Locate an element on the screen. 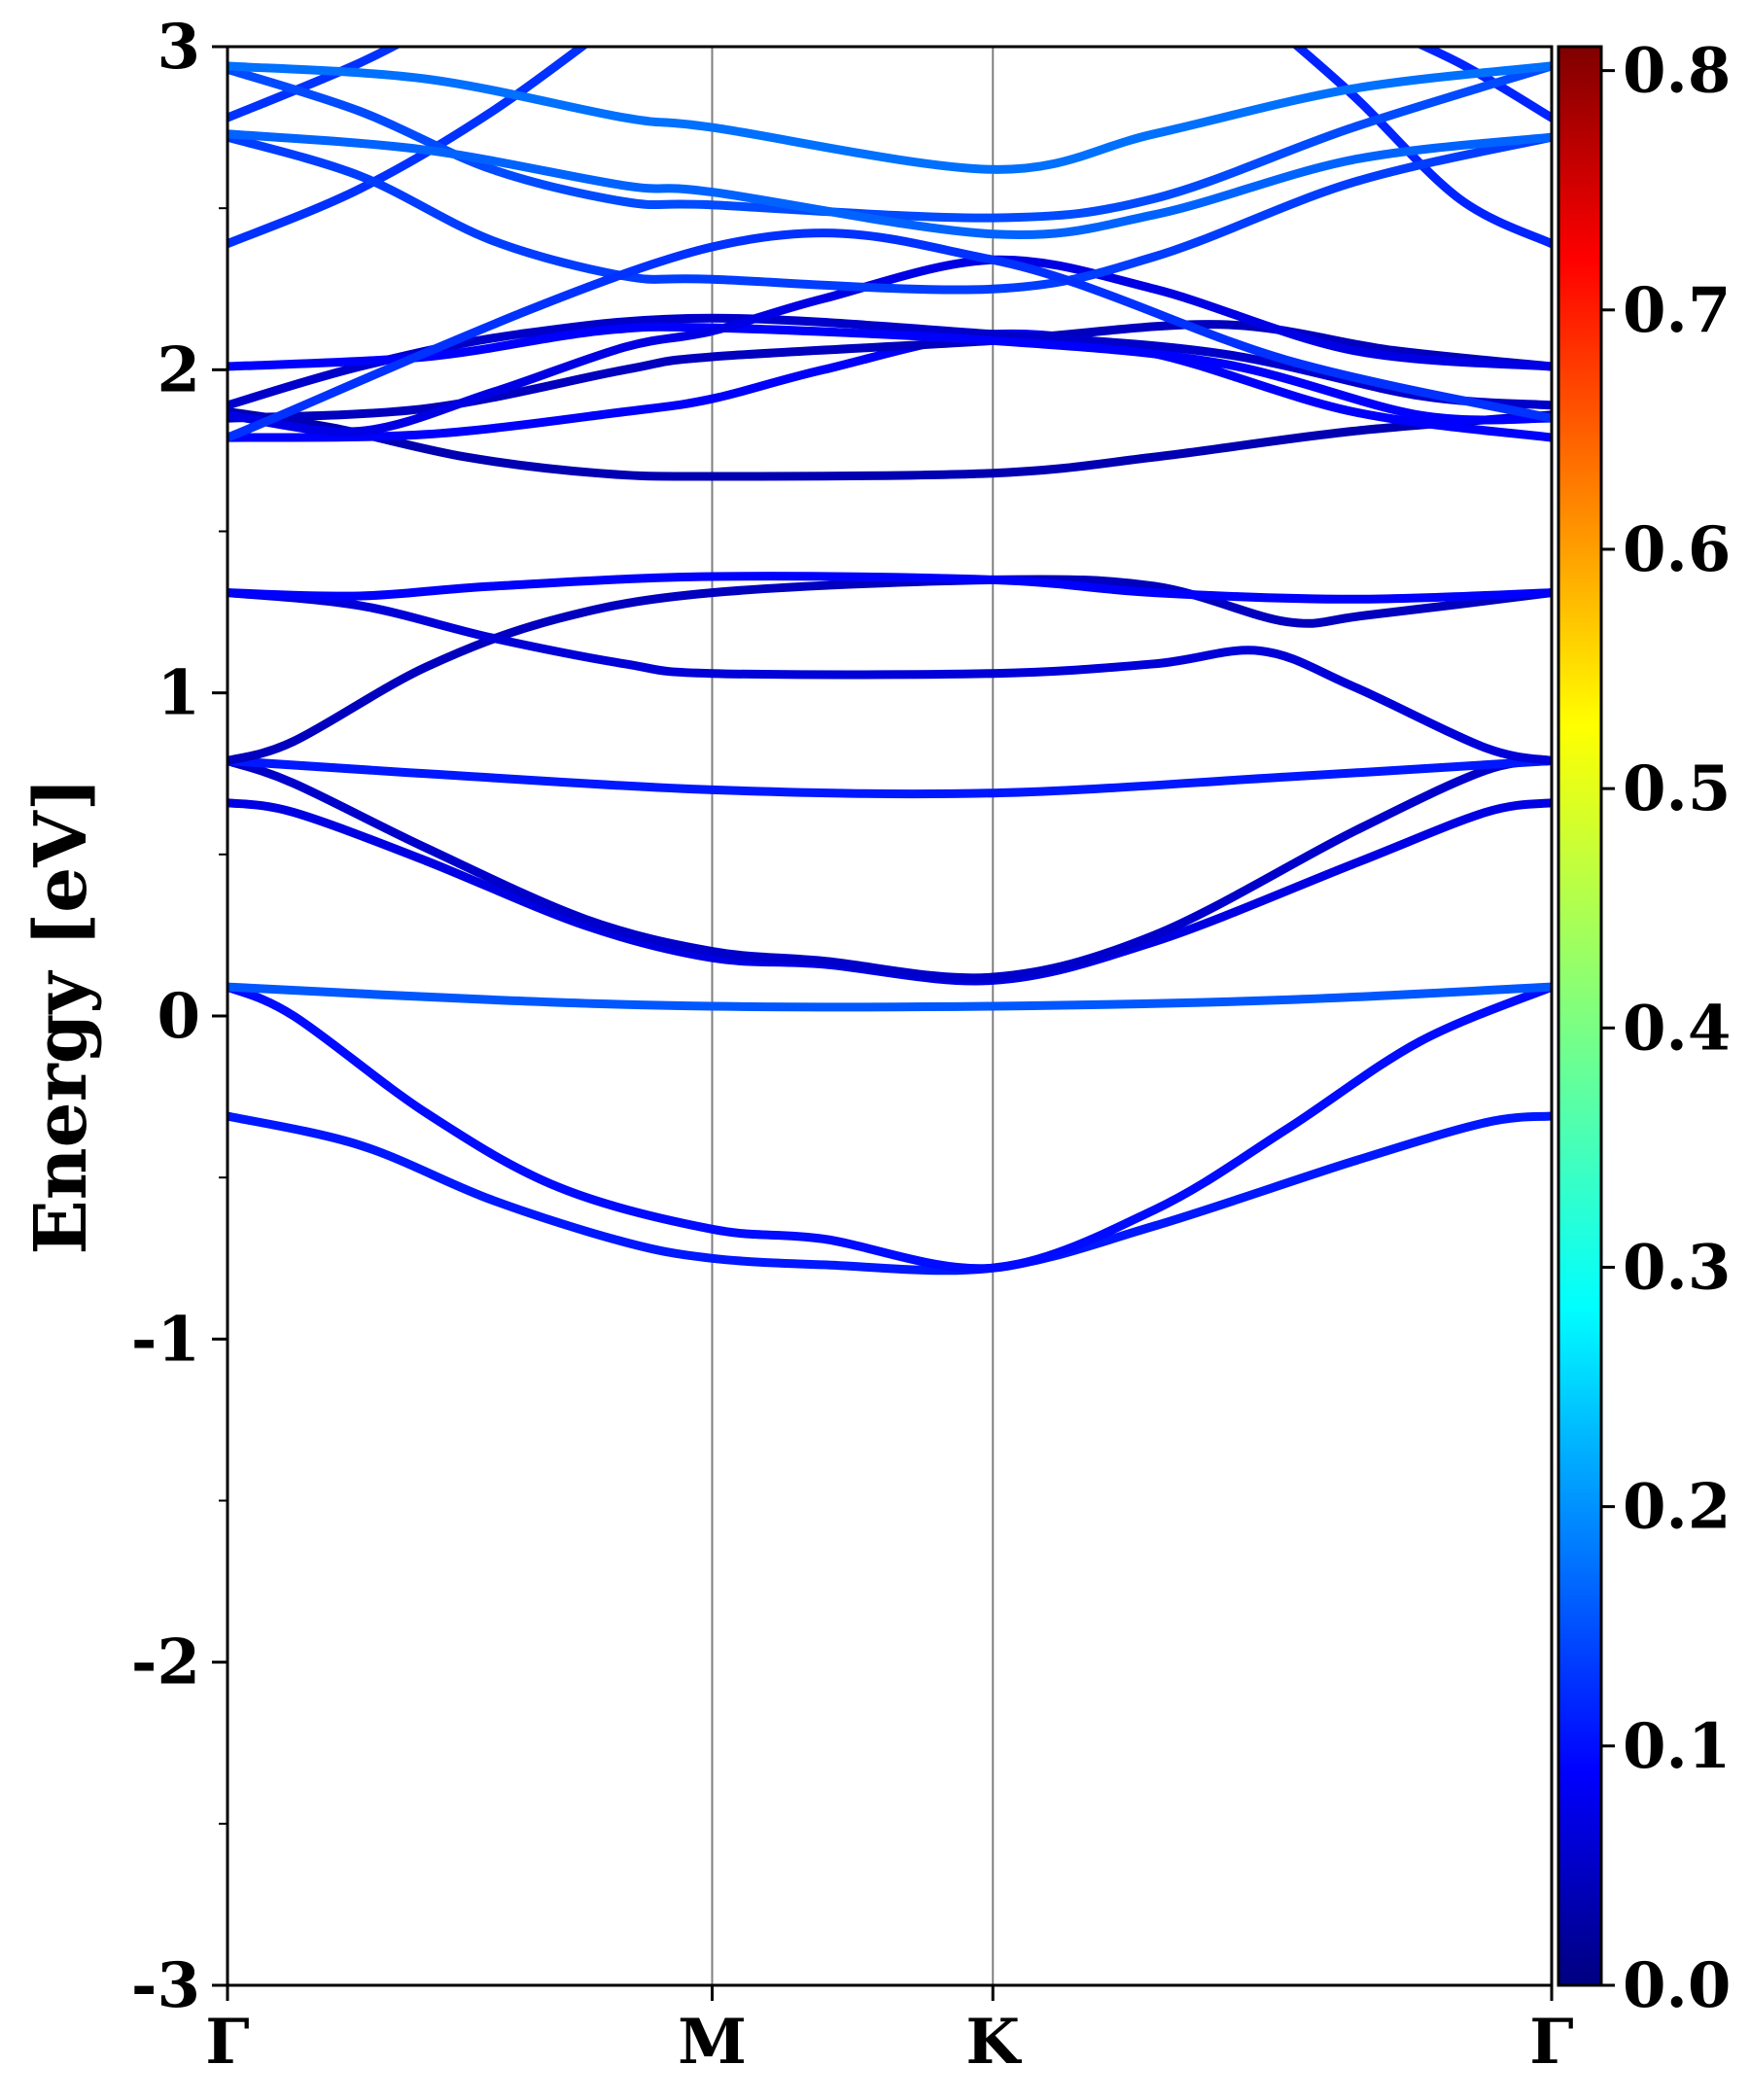 The width and height of the screenshot is (1750, 2100). y-tick-label: -3 is located at coordinates (165, 1985).